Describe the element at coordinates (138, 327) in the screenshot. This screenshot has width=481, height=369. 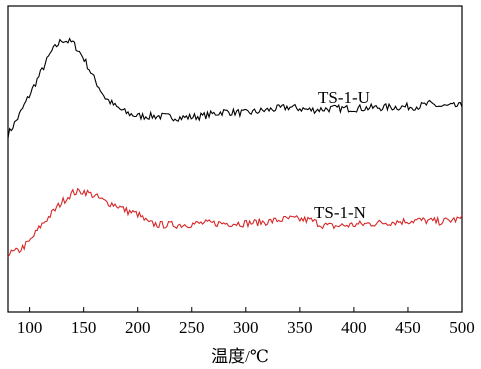
I see `x-tick-label-200: 200` at that location.